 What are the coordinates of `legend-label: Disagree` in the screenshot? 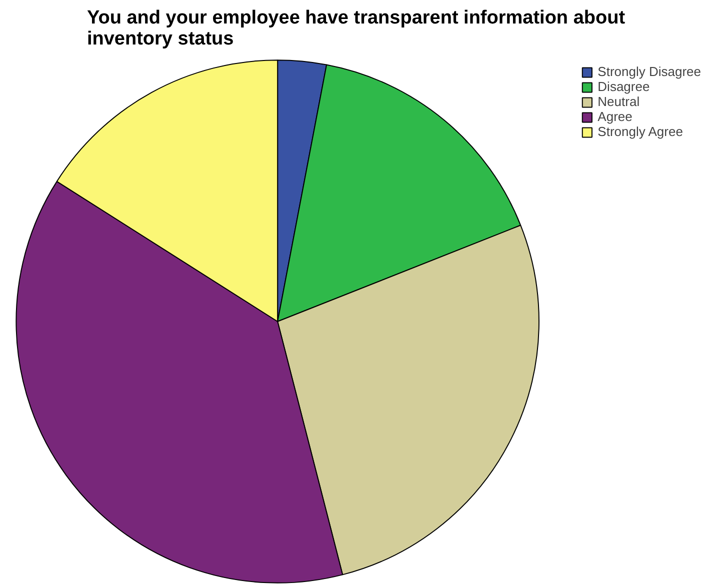 It's located at (624, 86).